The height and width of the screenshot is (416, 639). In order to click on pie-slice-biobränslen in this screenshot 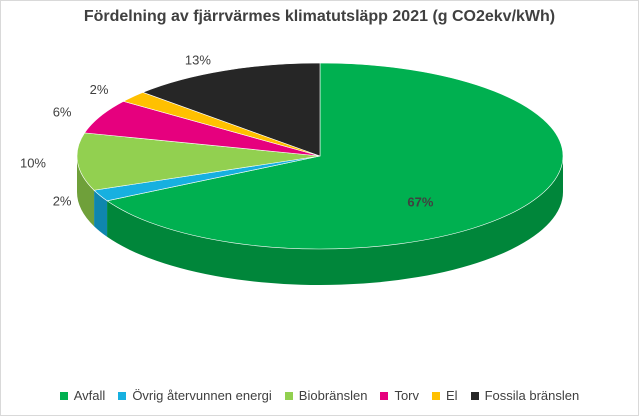, I will do `click(198, 161)`.